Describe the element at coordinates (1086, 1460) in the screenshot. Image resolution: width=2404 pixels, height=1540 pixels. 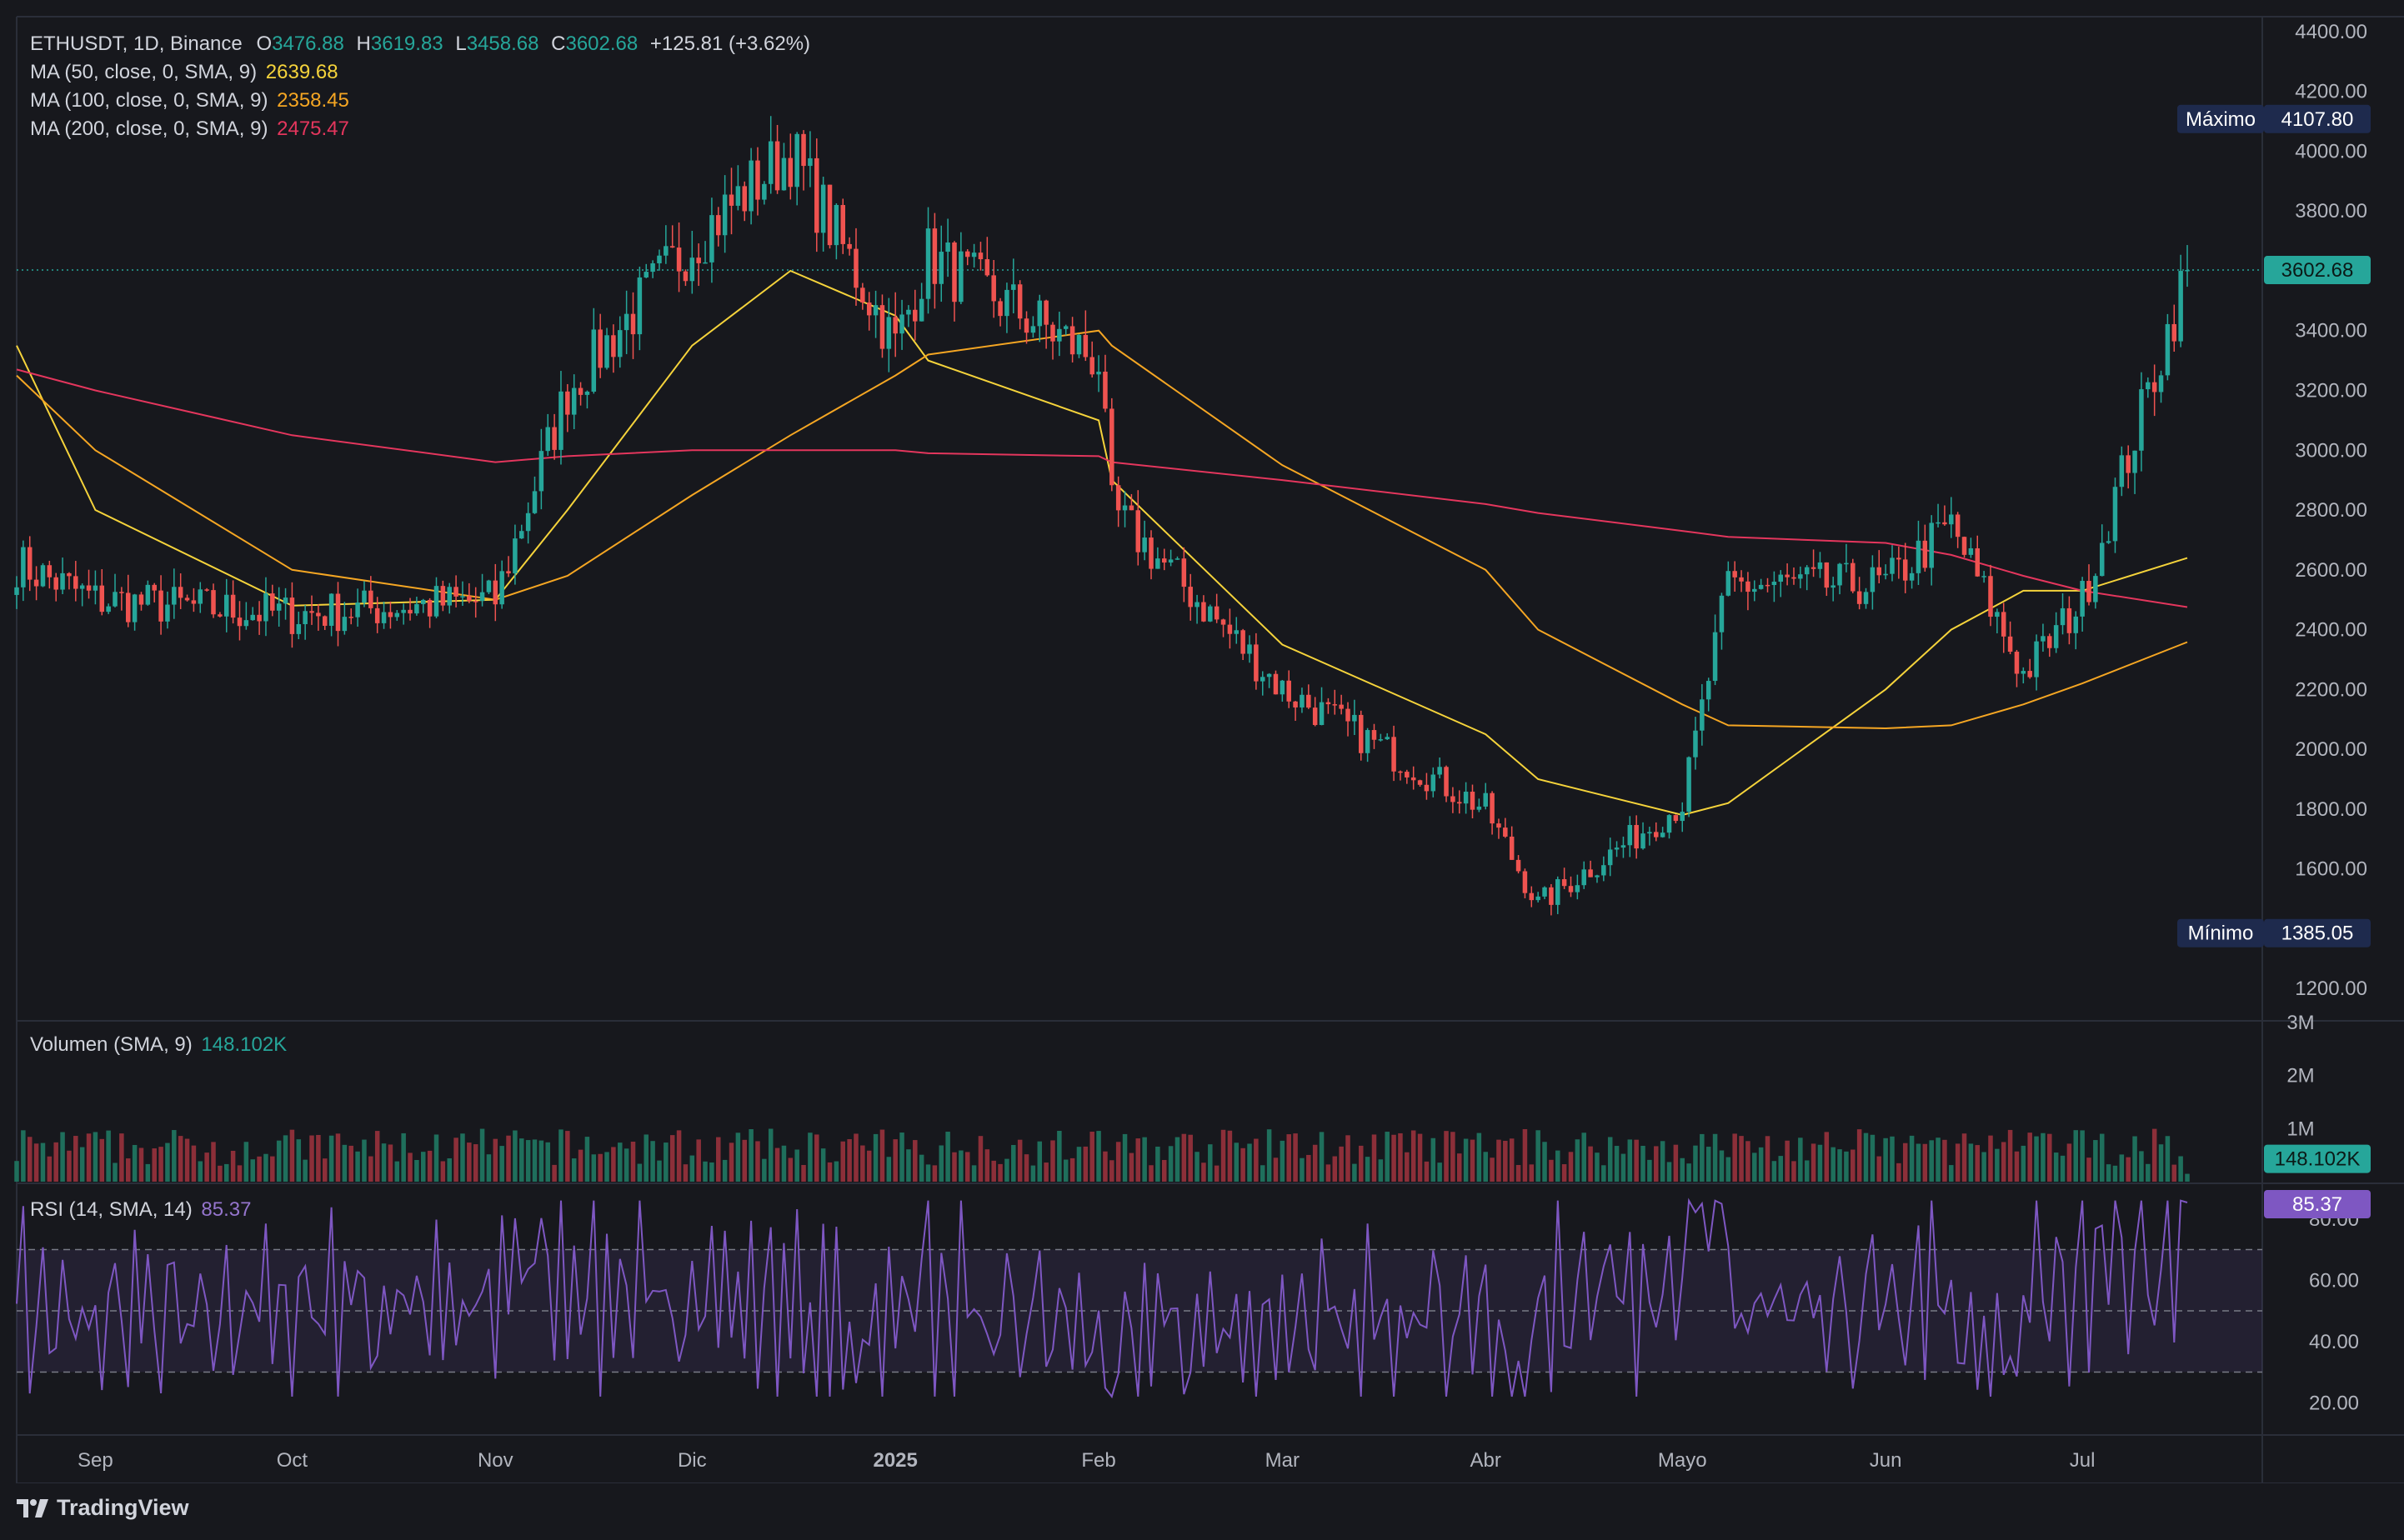
I see `time-axis: Sep Oct Nov Dic 2025 Feb Mar Abr Mayo Jun Jul` at that location.